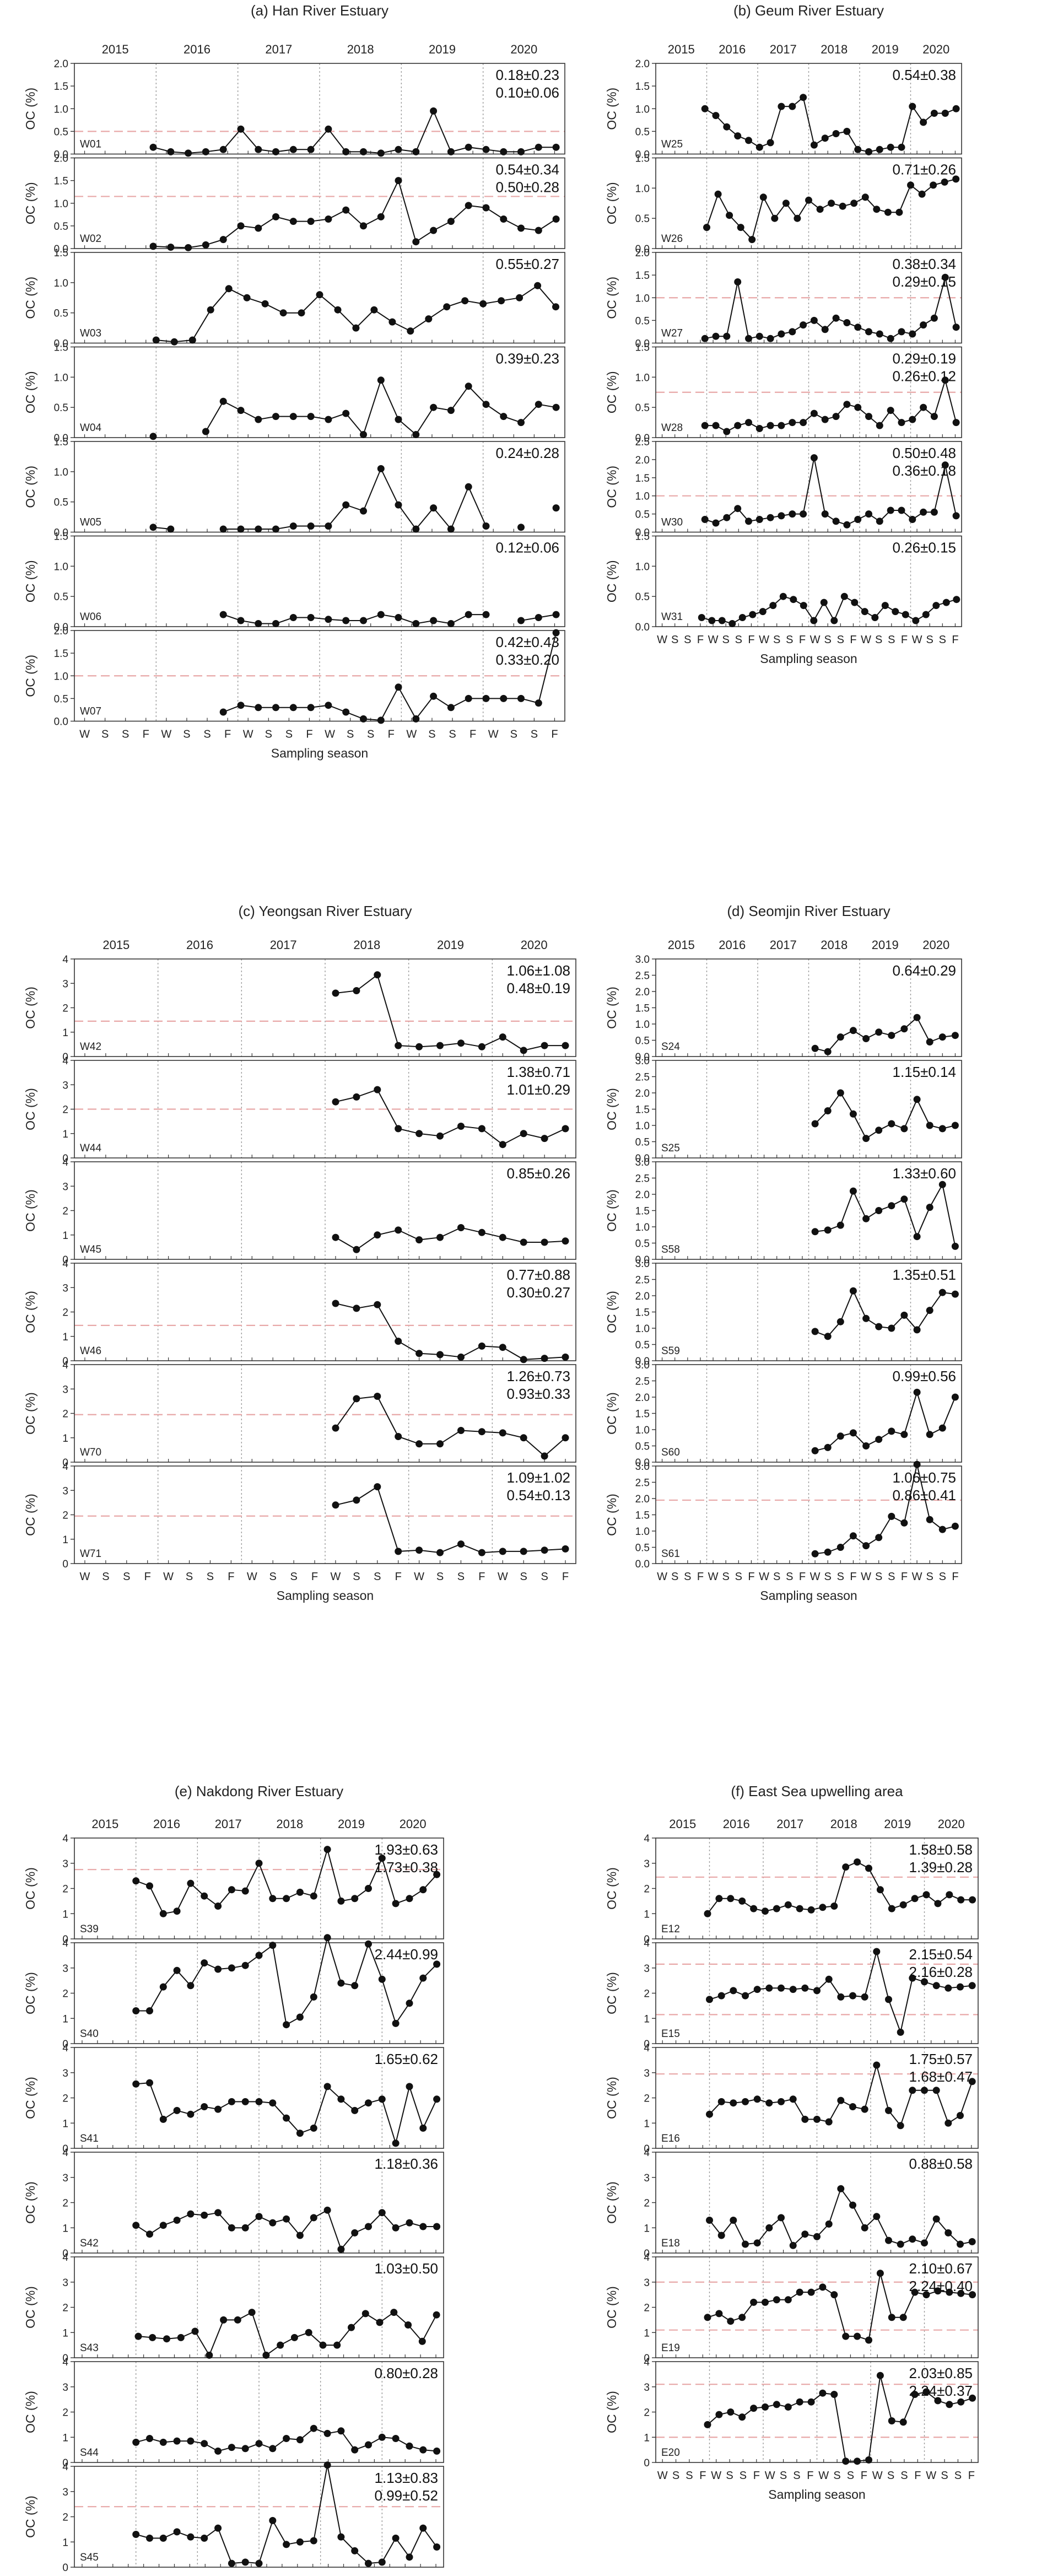 This screenshot has width=1047, height=2576. I want to click on site-label: S39, so click(89, 1929).